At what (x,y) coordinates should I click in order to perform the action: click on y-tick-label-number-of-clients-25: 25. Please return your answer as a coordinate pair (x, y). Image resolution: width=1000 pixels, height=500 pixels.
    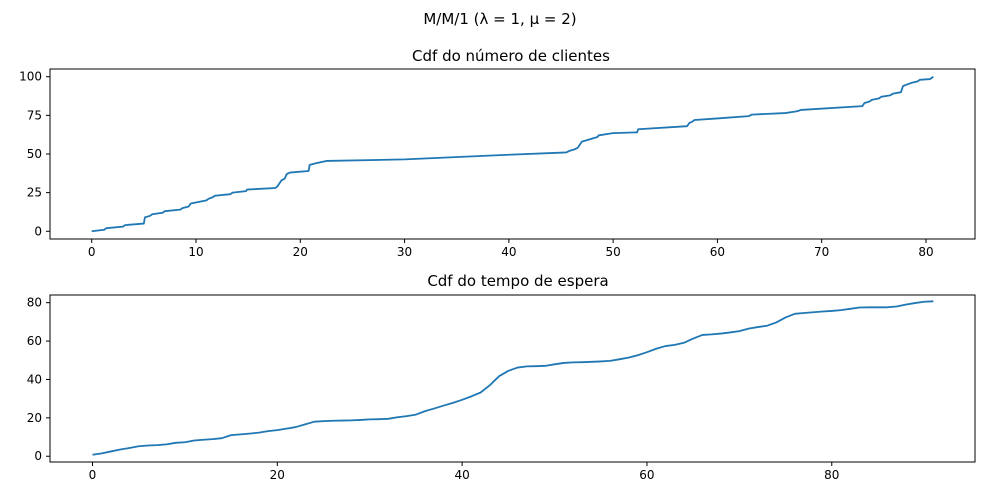
    Looking at the image, I should click on (34, 193).